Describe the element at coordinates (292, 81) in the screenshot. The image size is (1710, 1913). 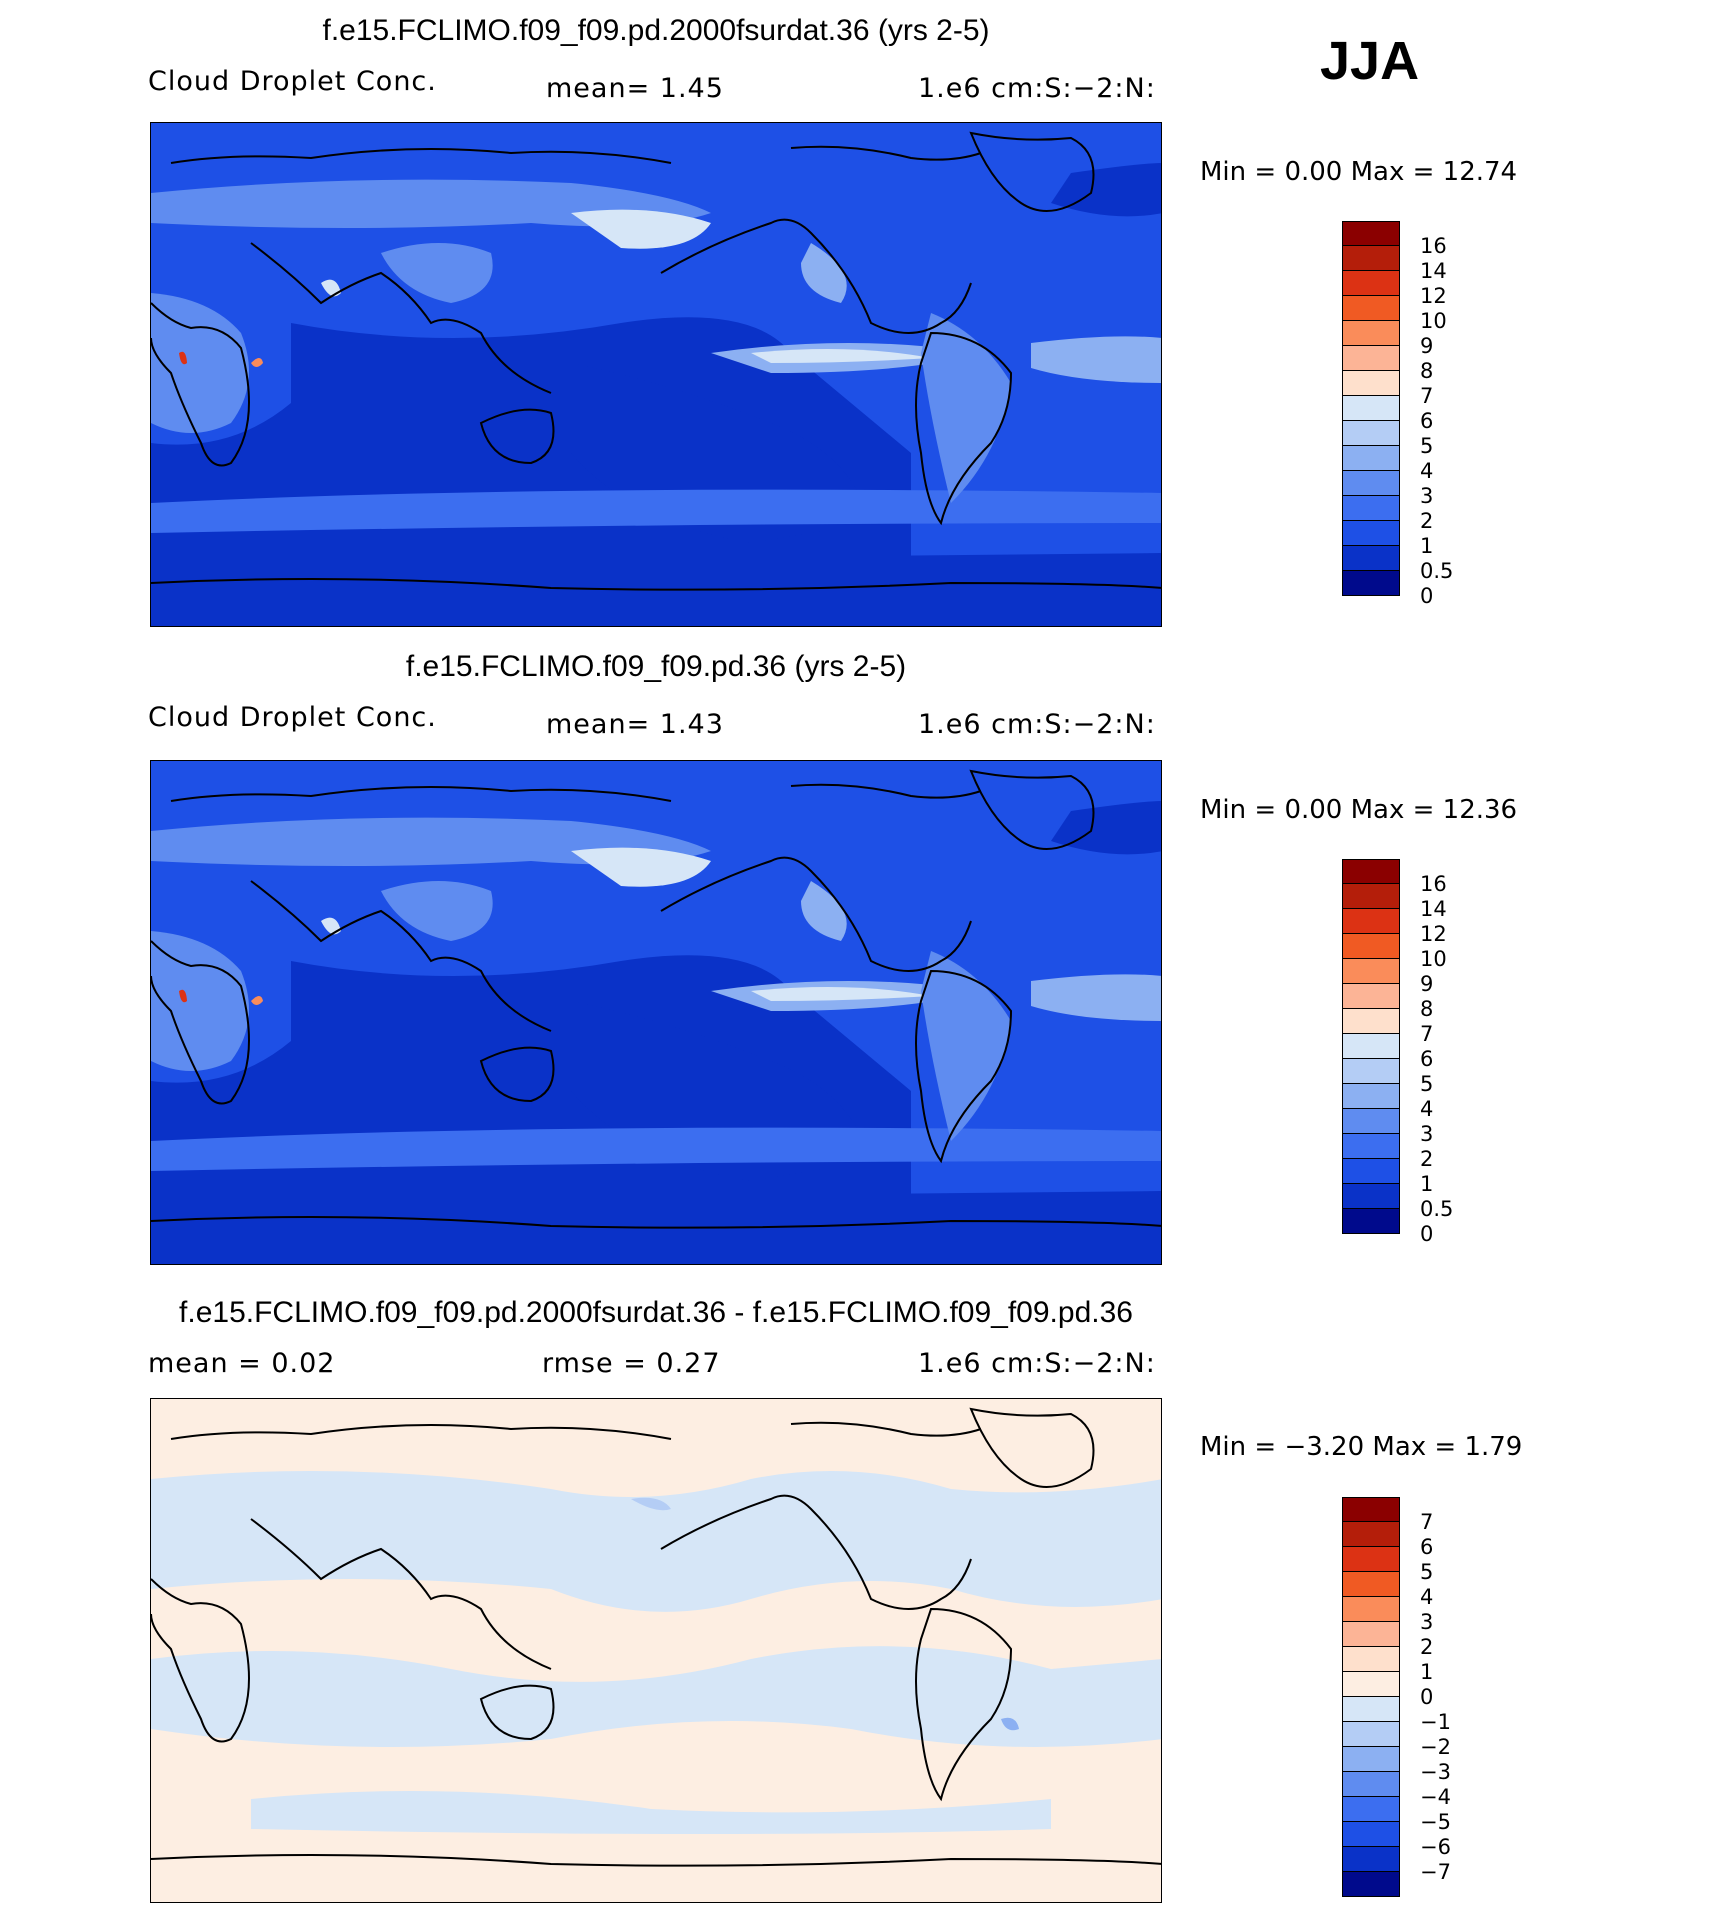
I see `panel1-variable: Cloud Droplet Conc.` at that location.